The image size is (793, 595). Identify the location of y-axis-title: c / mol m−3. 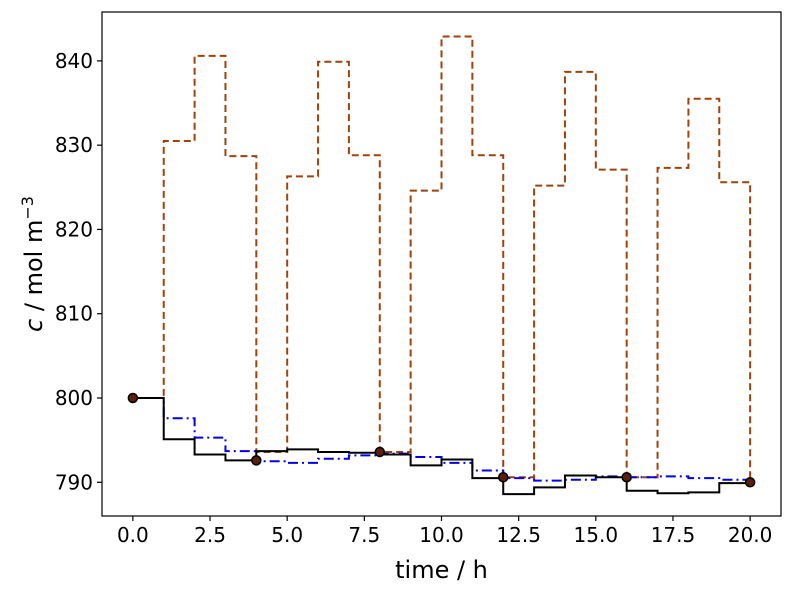
(33, 264).